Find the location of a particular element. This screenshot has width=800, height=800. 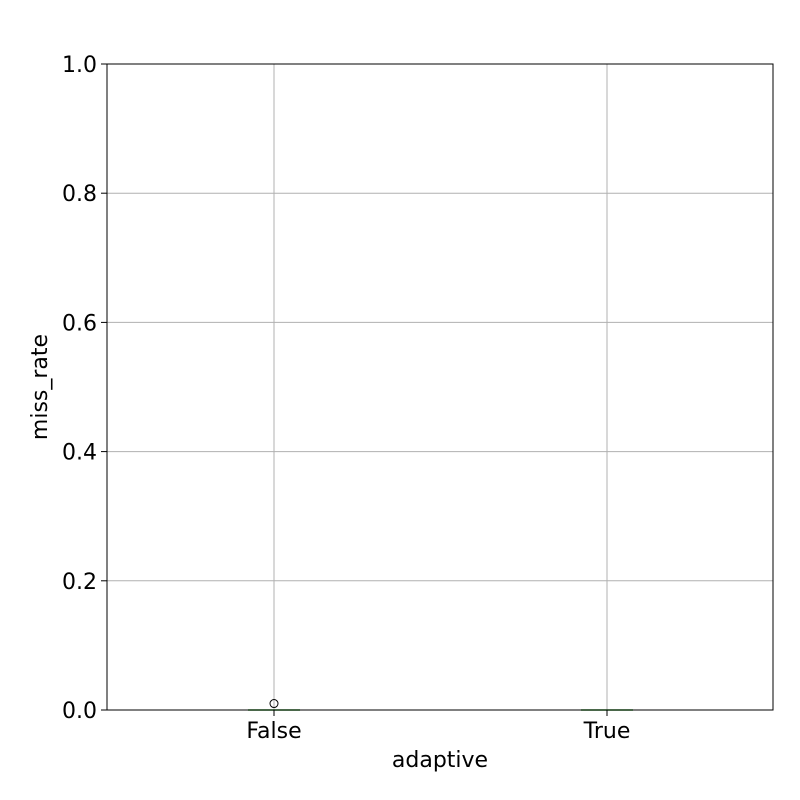

y-tick-label: 0.6 is located at coordinates (79, 323).